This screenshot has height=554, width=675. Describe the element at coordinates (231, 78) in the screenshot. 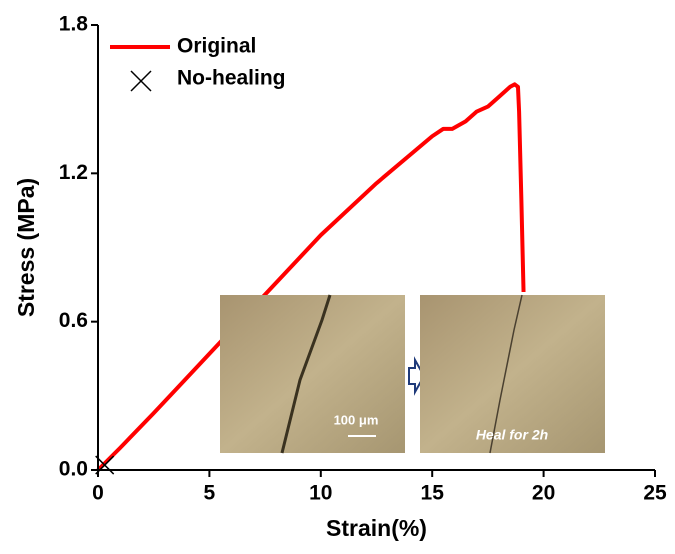

I see `legend-label: No-healing` at that location.